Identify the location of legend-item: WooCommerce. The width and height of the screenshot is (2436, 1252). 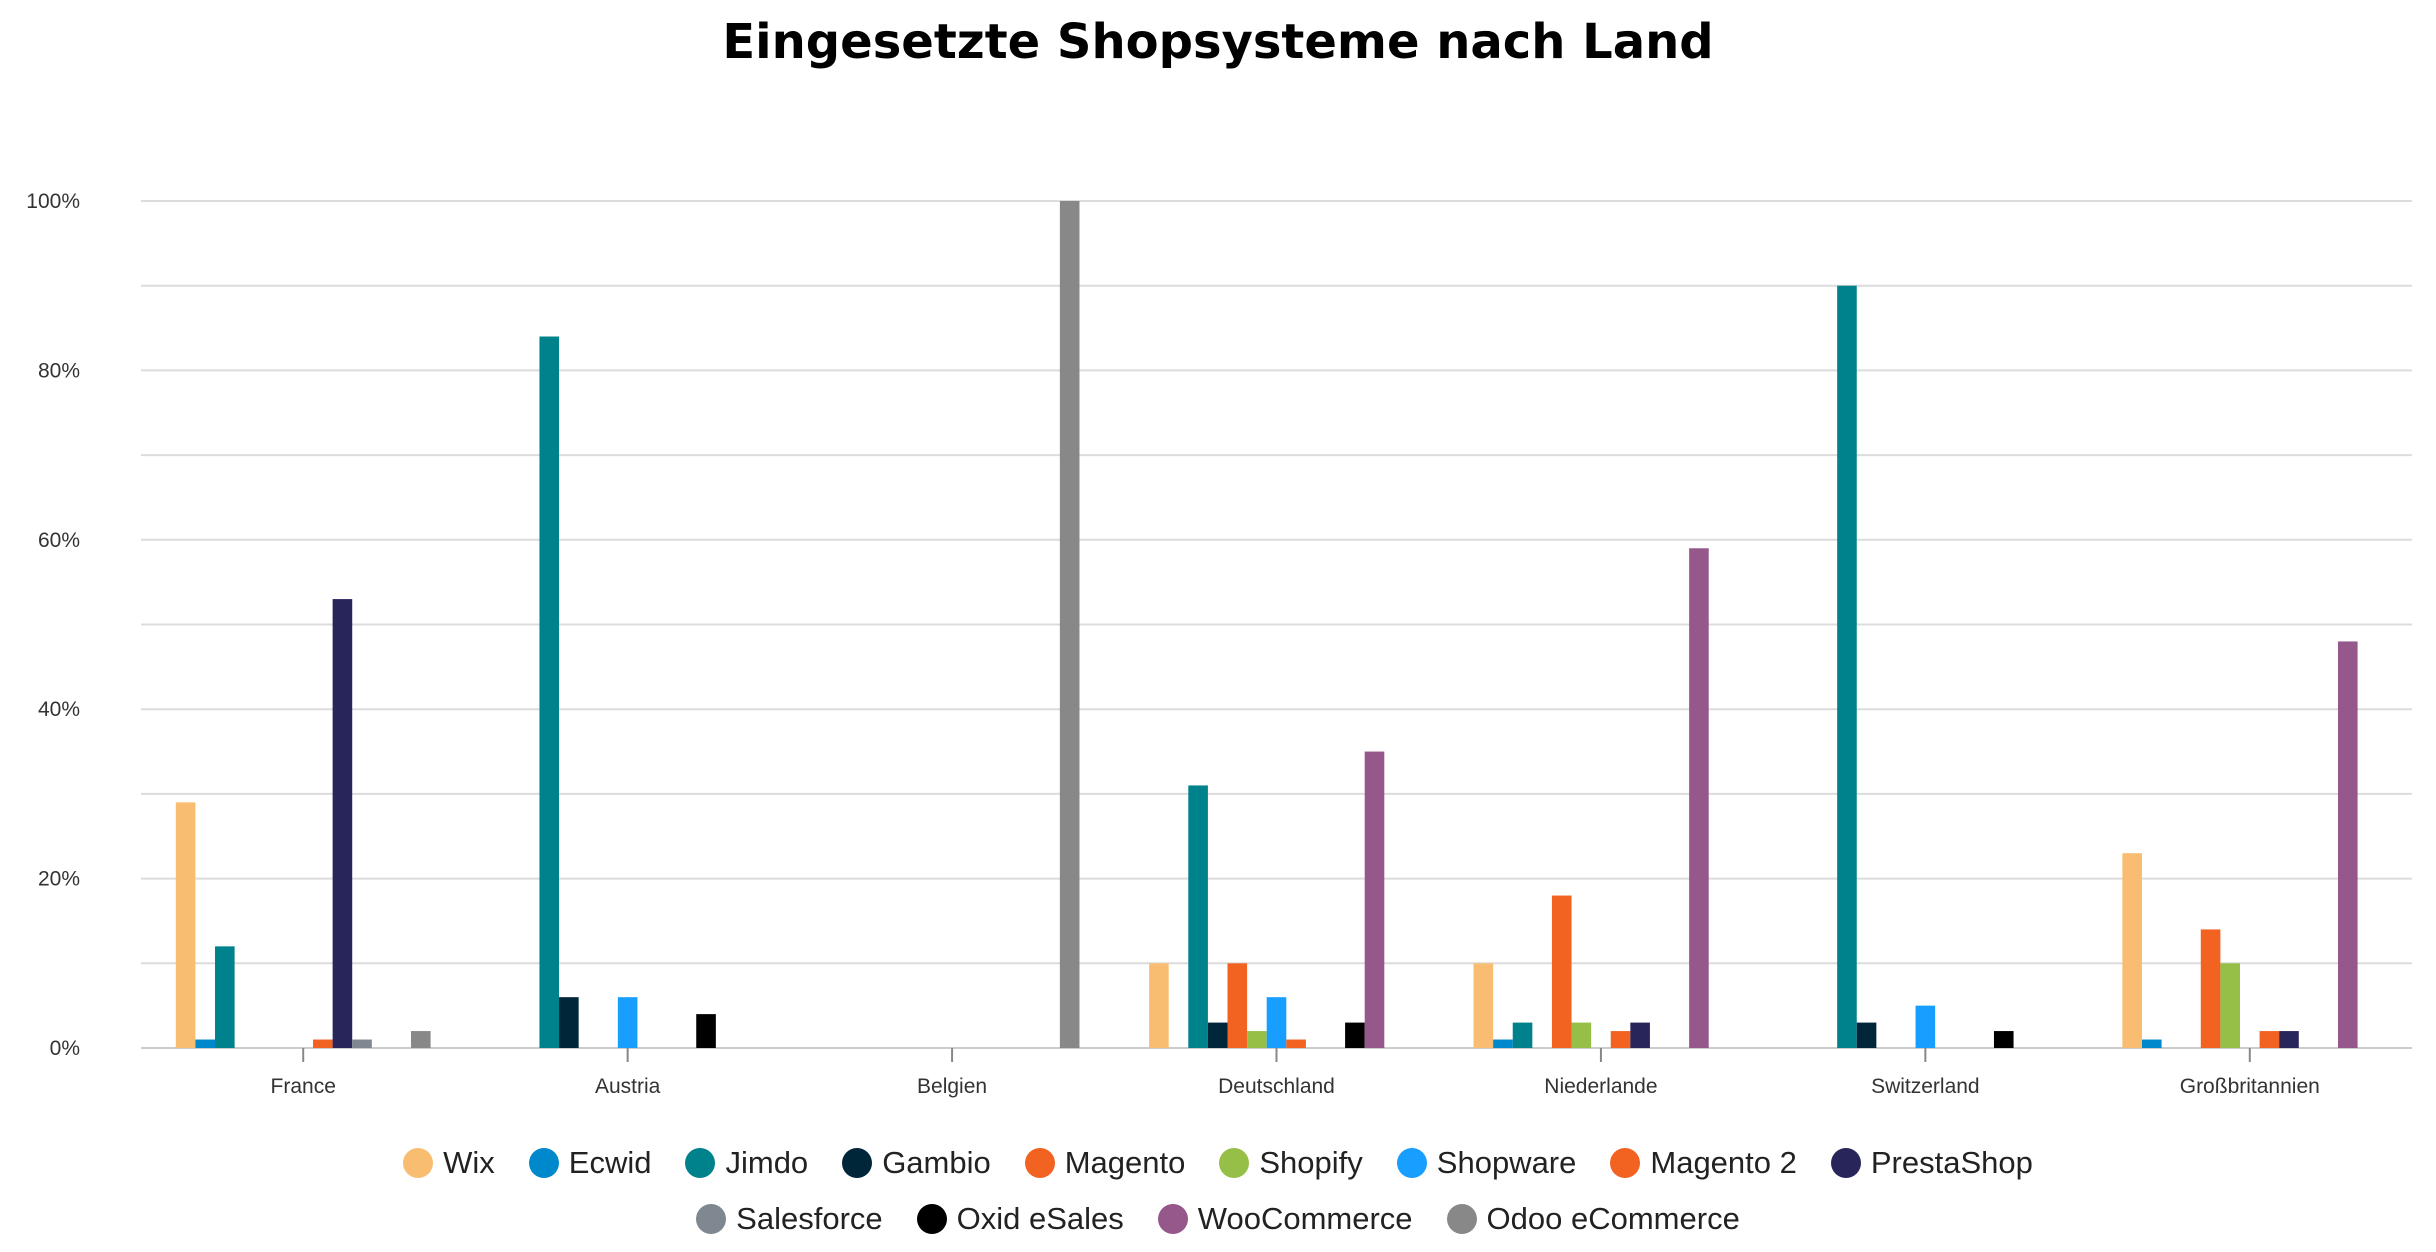
(1285, 1219).